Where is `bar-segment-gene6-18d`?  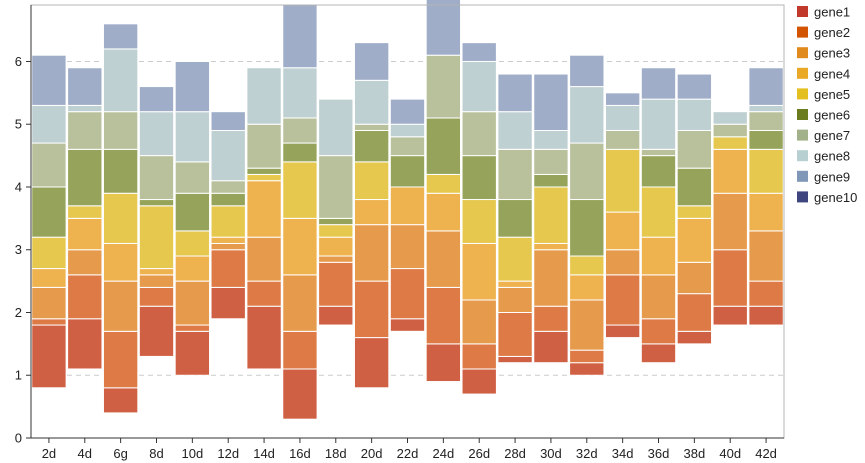
bar-segment-gene6-18d is located at coordinates (336, 221).